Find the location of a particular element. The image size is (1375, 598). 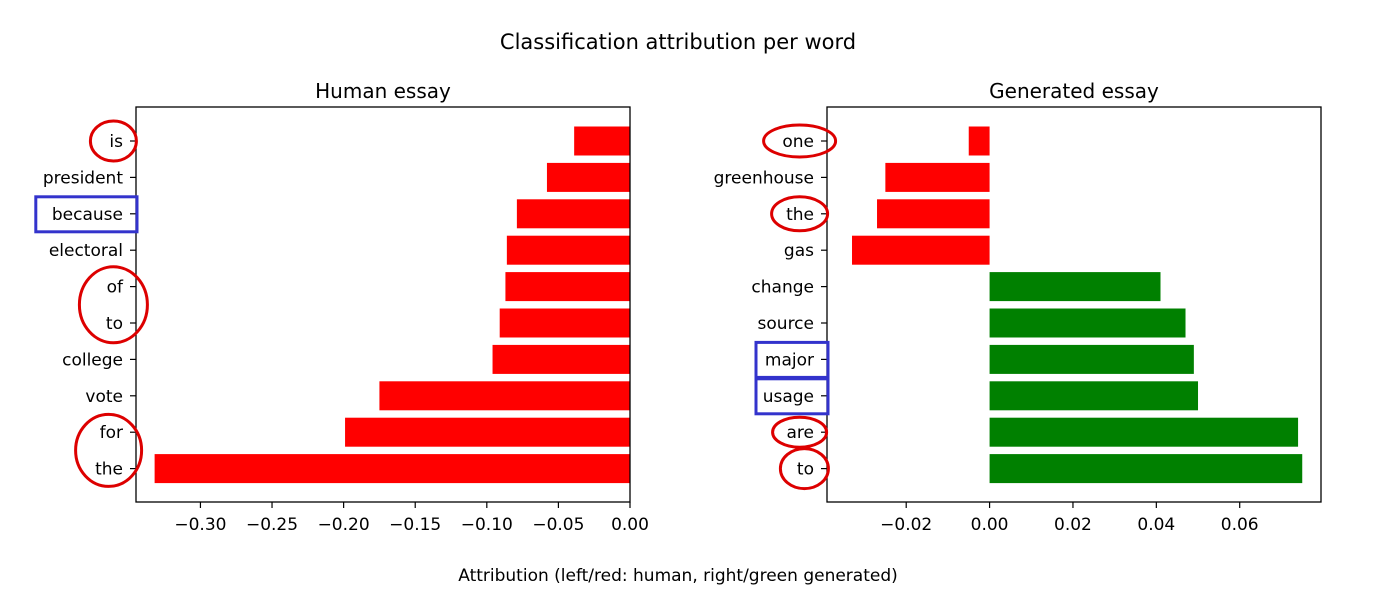

human-bar-electoral is located at coordinates (568, 250).